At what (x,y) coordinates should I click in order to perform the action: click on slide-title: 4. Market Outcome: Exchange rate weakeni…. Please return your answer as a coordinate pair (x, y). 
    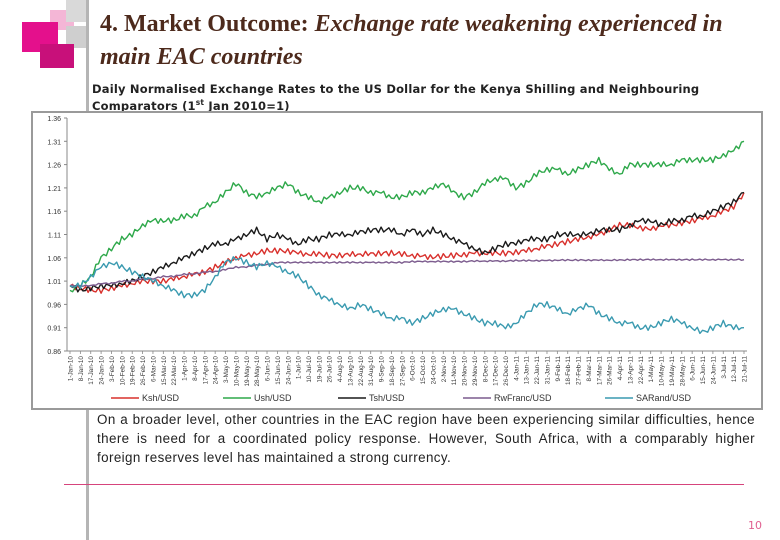
    Looking at the image, I should click on (435, 41).